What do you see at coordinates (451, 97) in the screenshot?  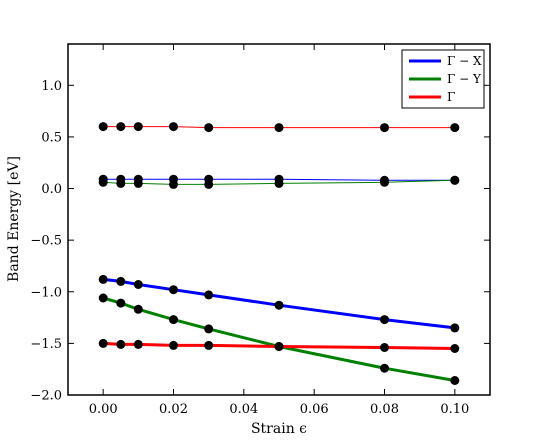 I see `legend-label-gamma: Γ` at bounding box center [451, 97].